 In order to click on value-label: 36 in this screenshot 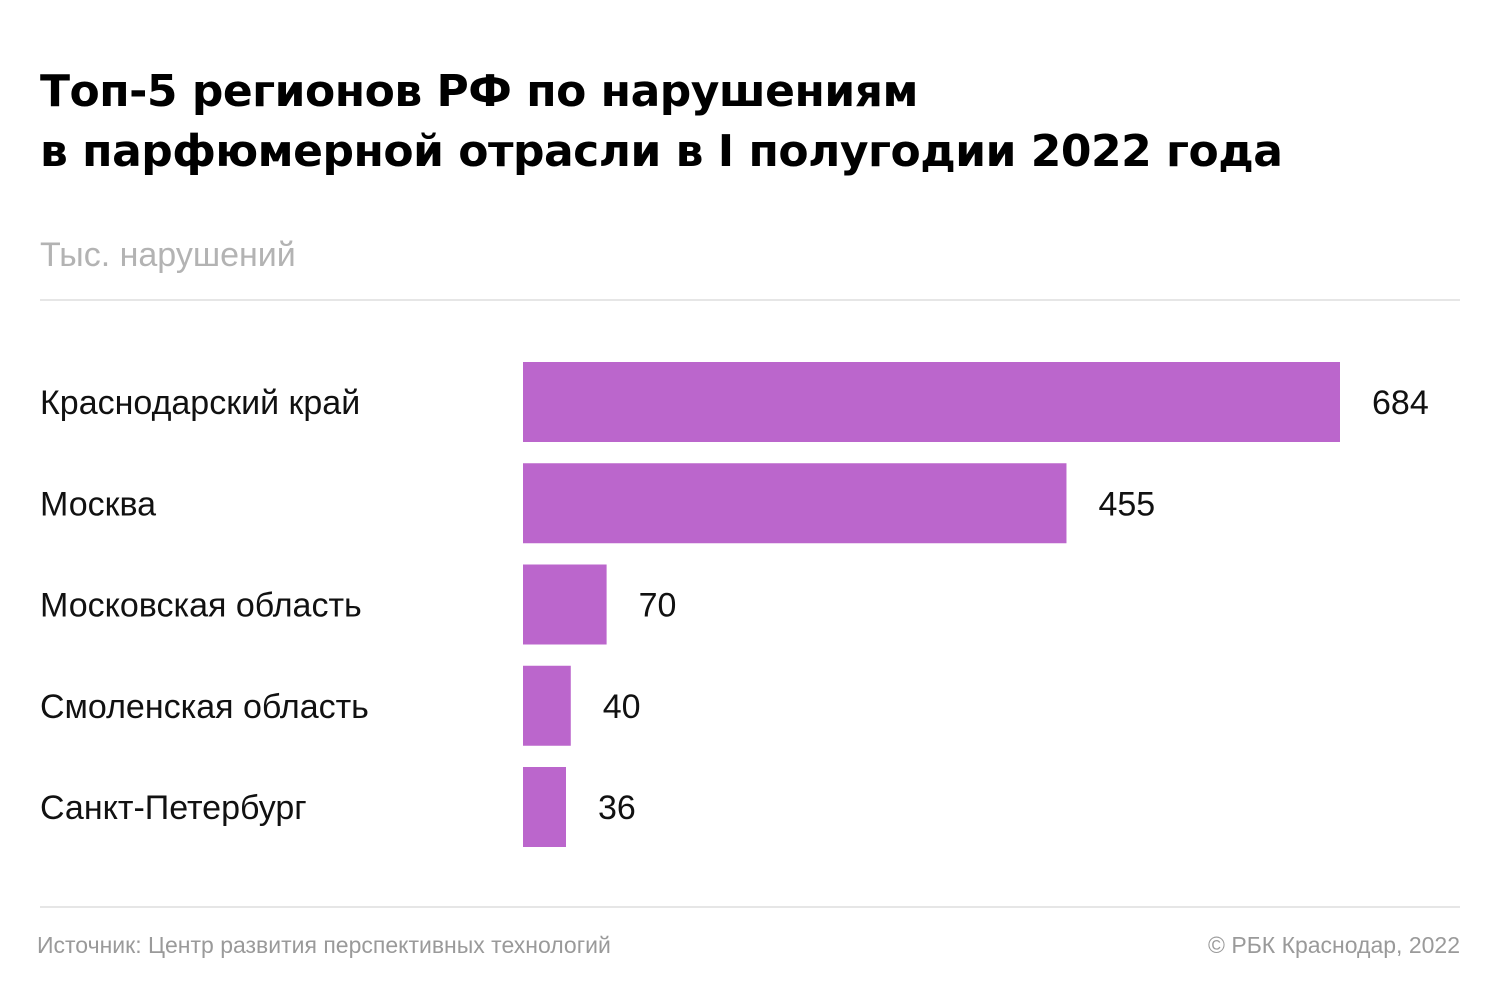, I will do `click(617, 808)`.